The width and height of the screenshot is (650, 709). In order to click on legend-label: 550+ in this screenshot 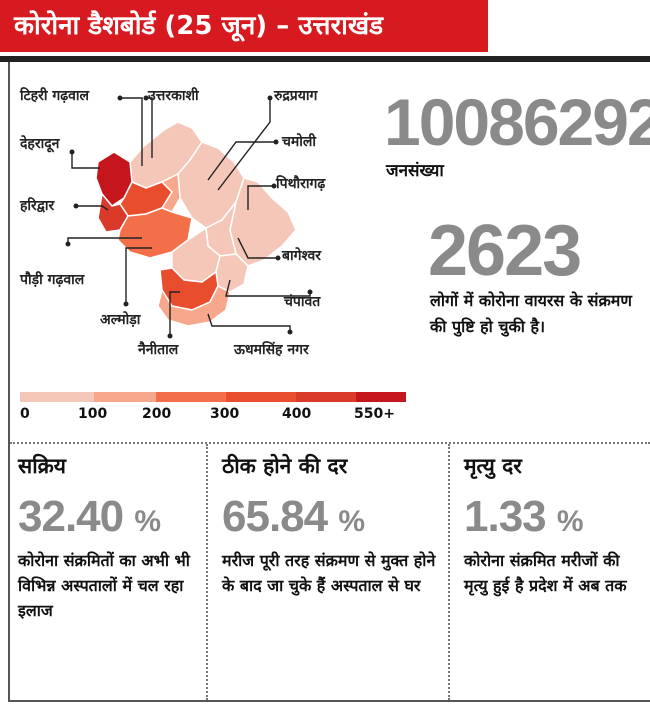, I will do `click(374, 414)`.